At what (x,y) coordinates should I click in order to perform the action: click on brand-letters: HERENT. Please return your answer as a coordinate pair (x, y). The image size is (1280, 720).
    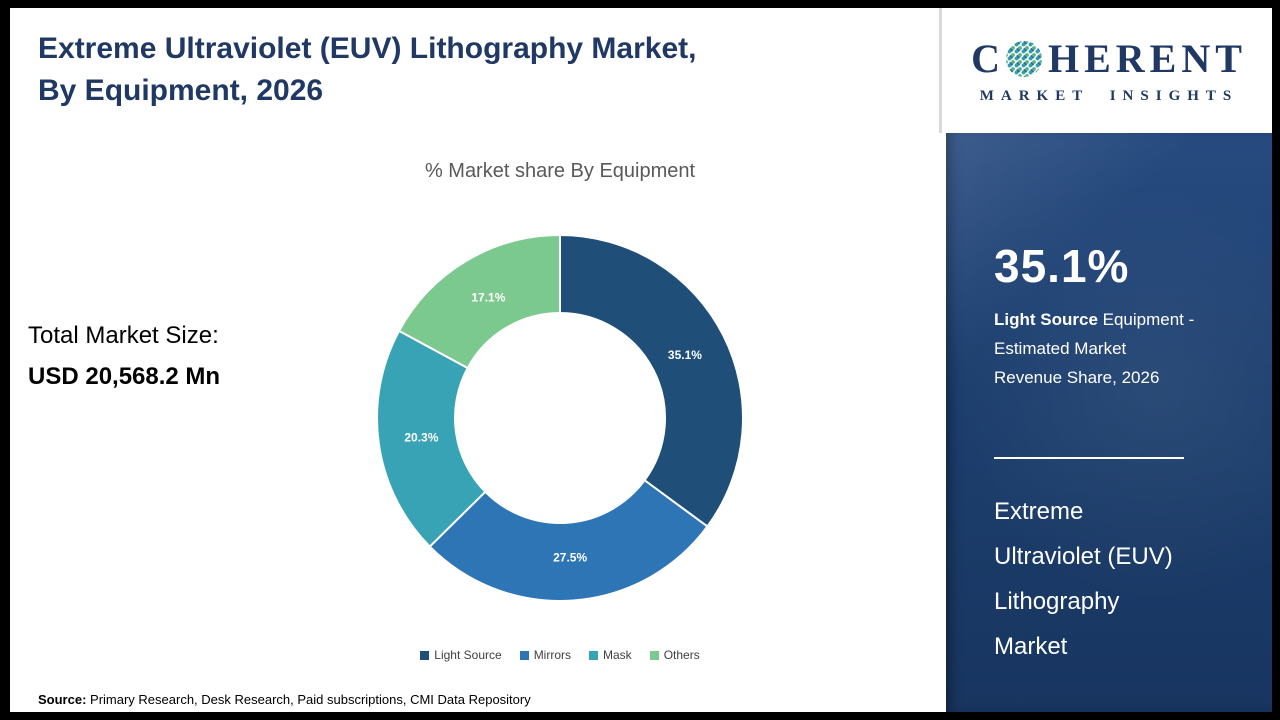
    Looking at the image, I should click on (1147, 58).